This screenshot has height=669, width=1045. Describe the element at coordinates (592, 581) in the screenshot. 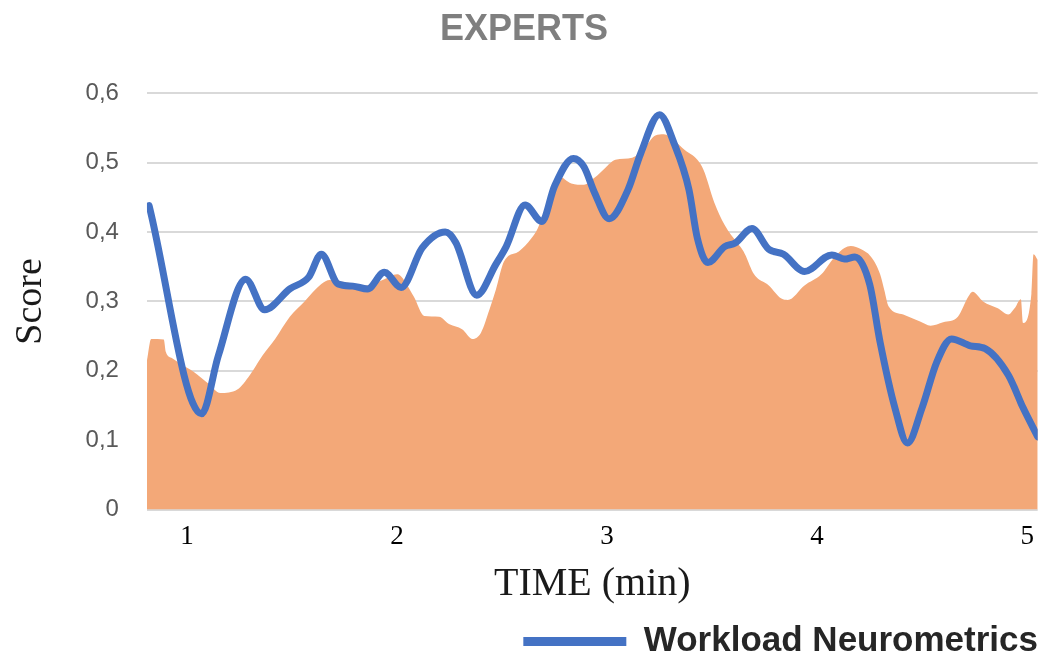

I see `x-axis-title: TIME (min)` at that location.